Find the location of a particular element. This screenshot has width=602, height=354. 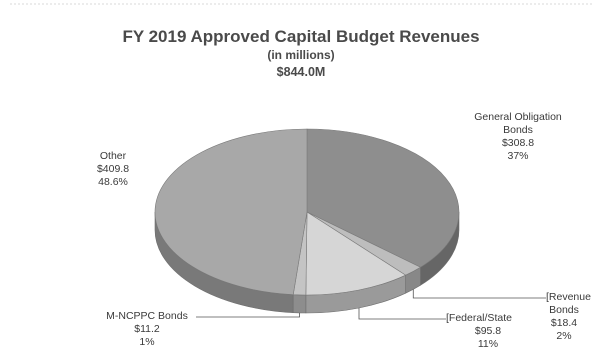

label-revenue-bonds: [Revenue is located at coordinates (574, 297).